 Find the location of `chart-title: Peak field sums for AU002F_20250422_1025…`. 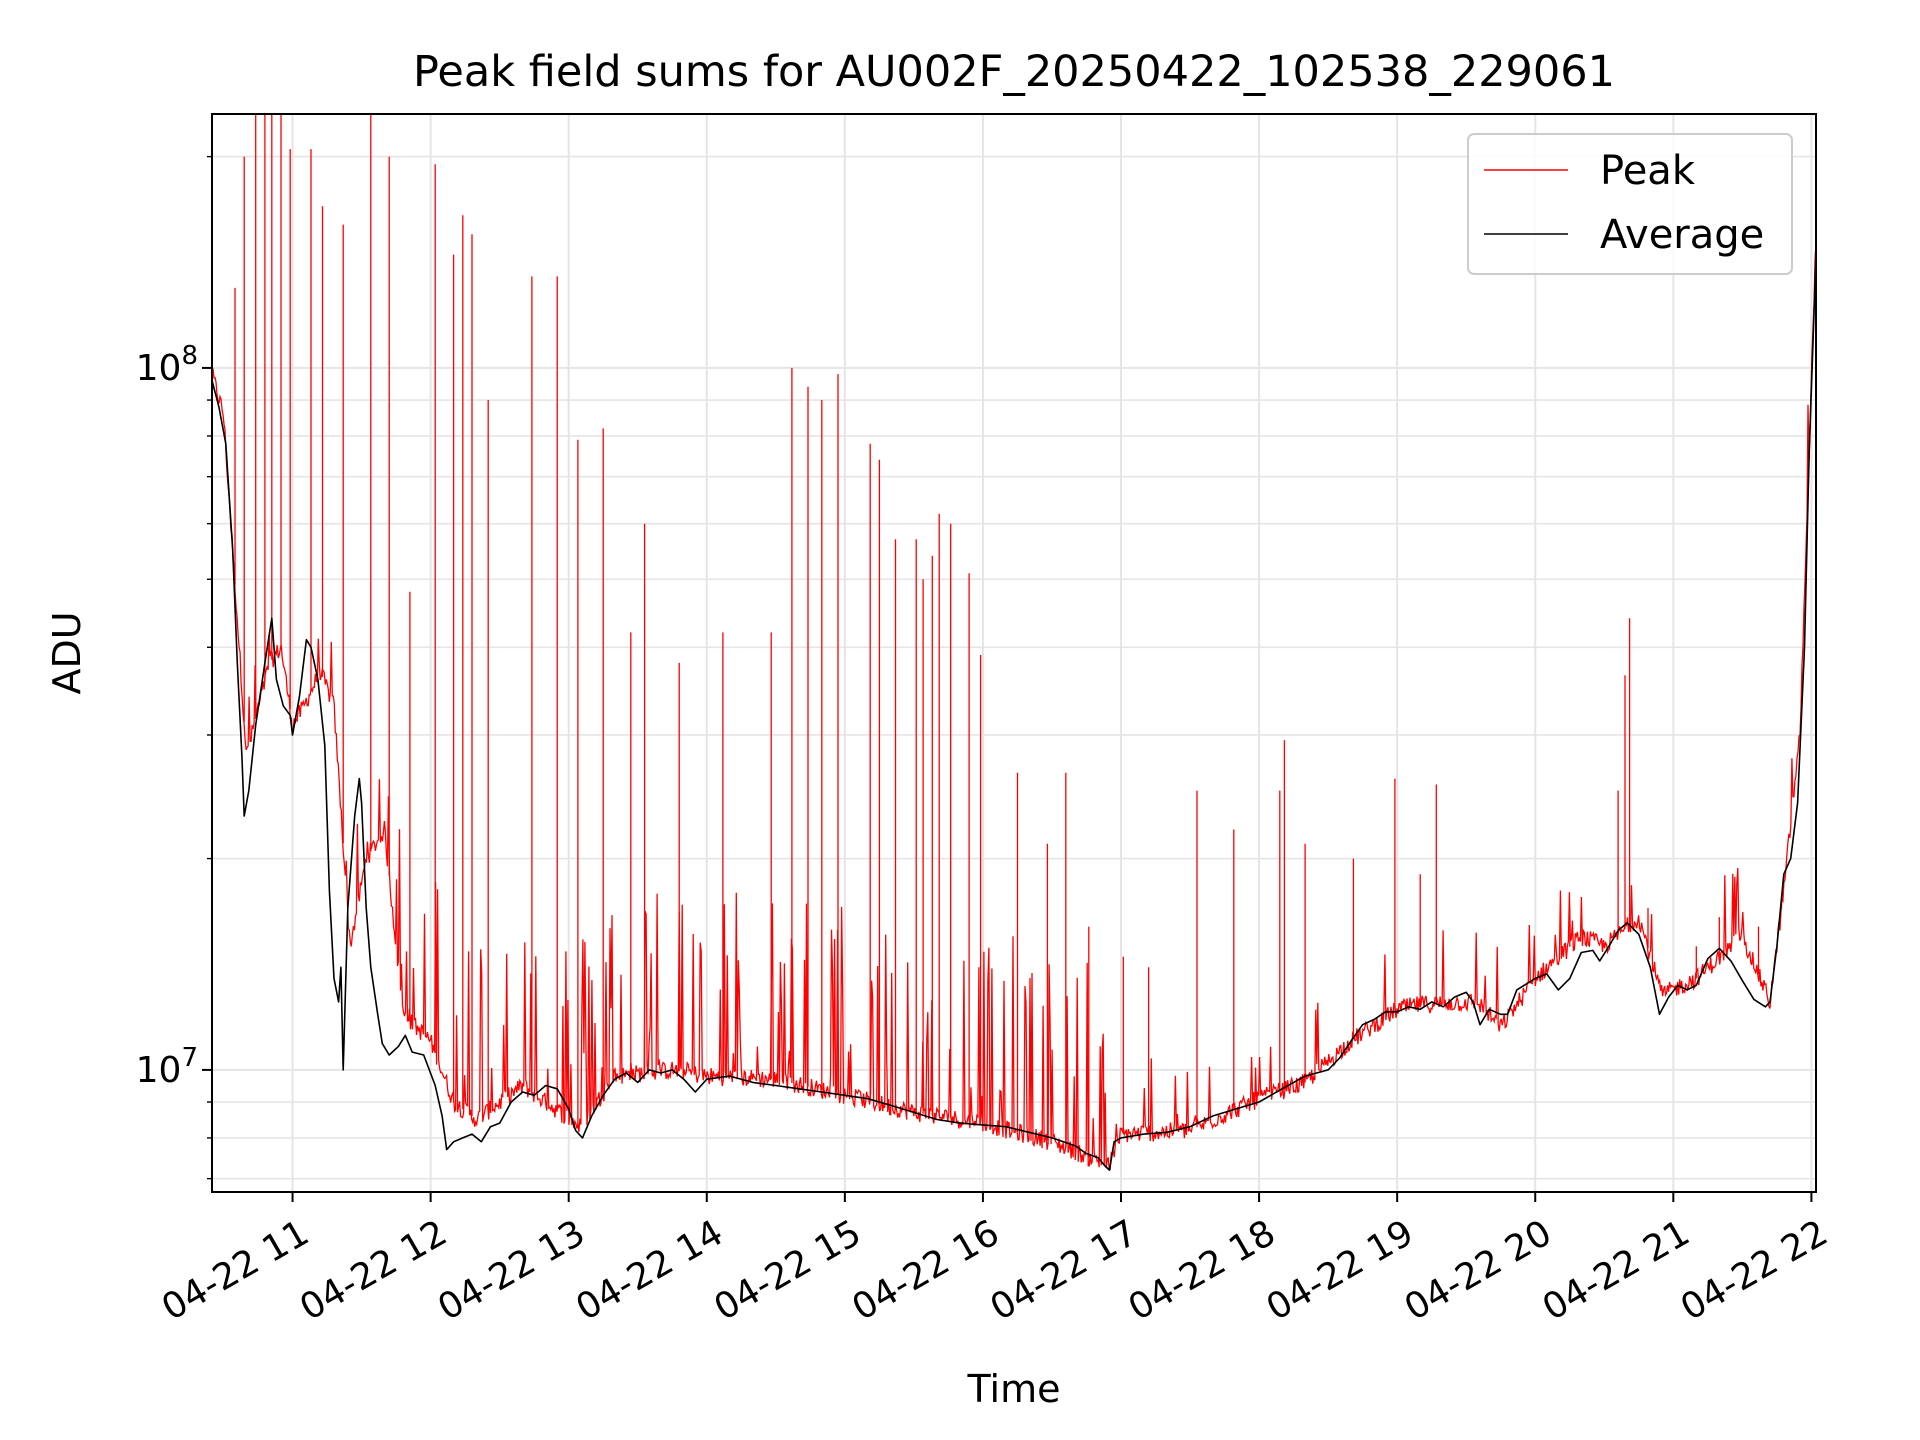

chart-title: Peak field sums for AU002F_20250422_1025… is located at coordinates (1014, 72).